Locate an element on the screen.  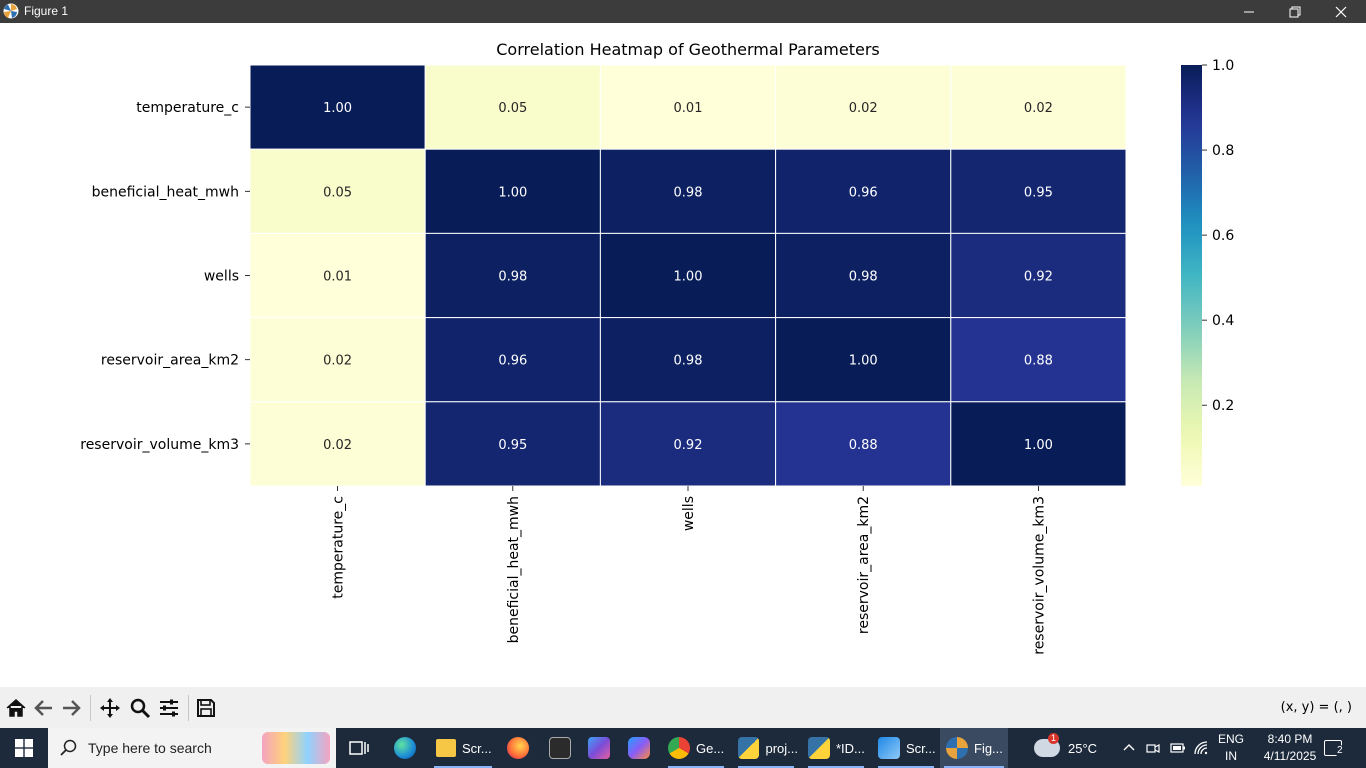
clock: 8:40 PM 4/11/2025 is located at coordinates (1290, 748).